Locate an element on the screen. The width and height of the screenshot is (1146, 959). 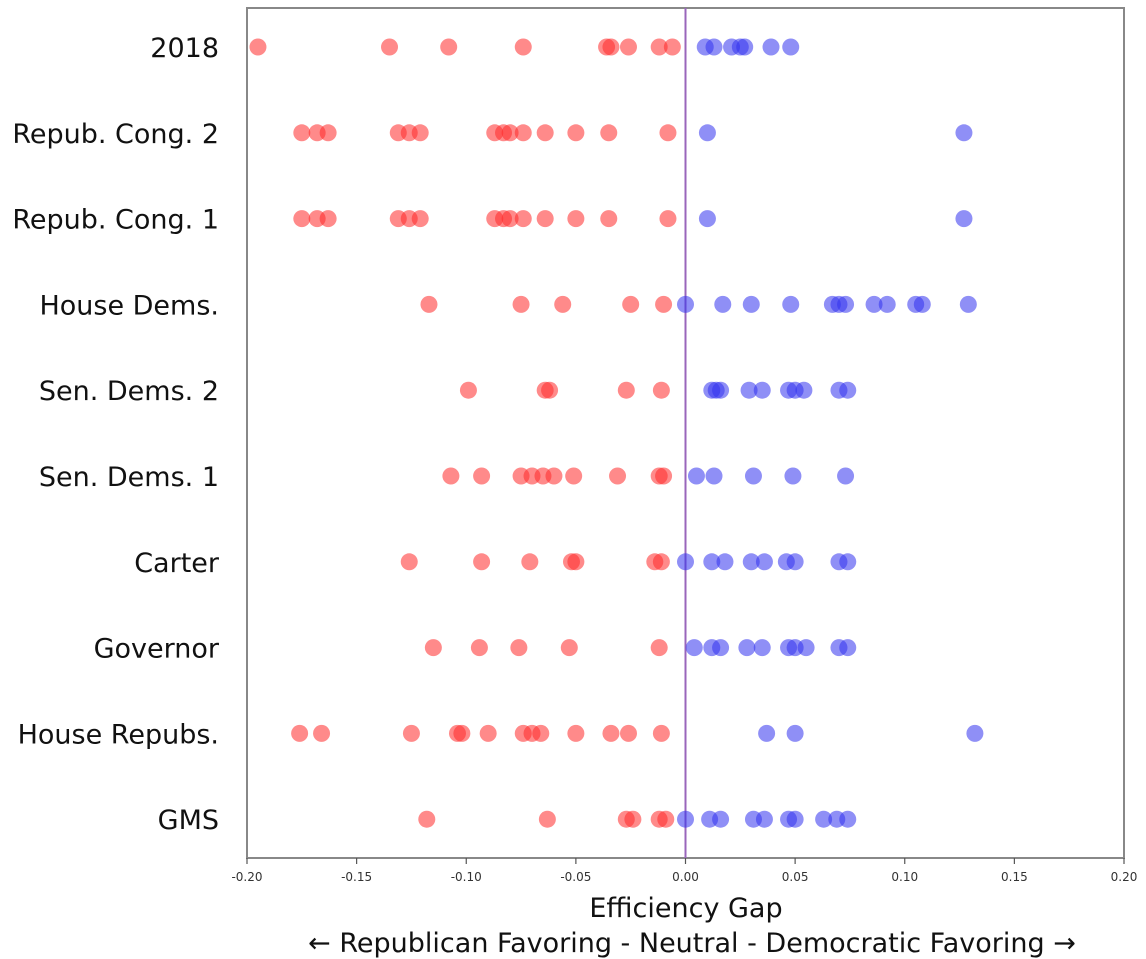
y-category-label: Sen. Dems. 2 is located at coordinates (129, 391).